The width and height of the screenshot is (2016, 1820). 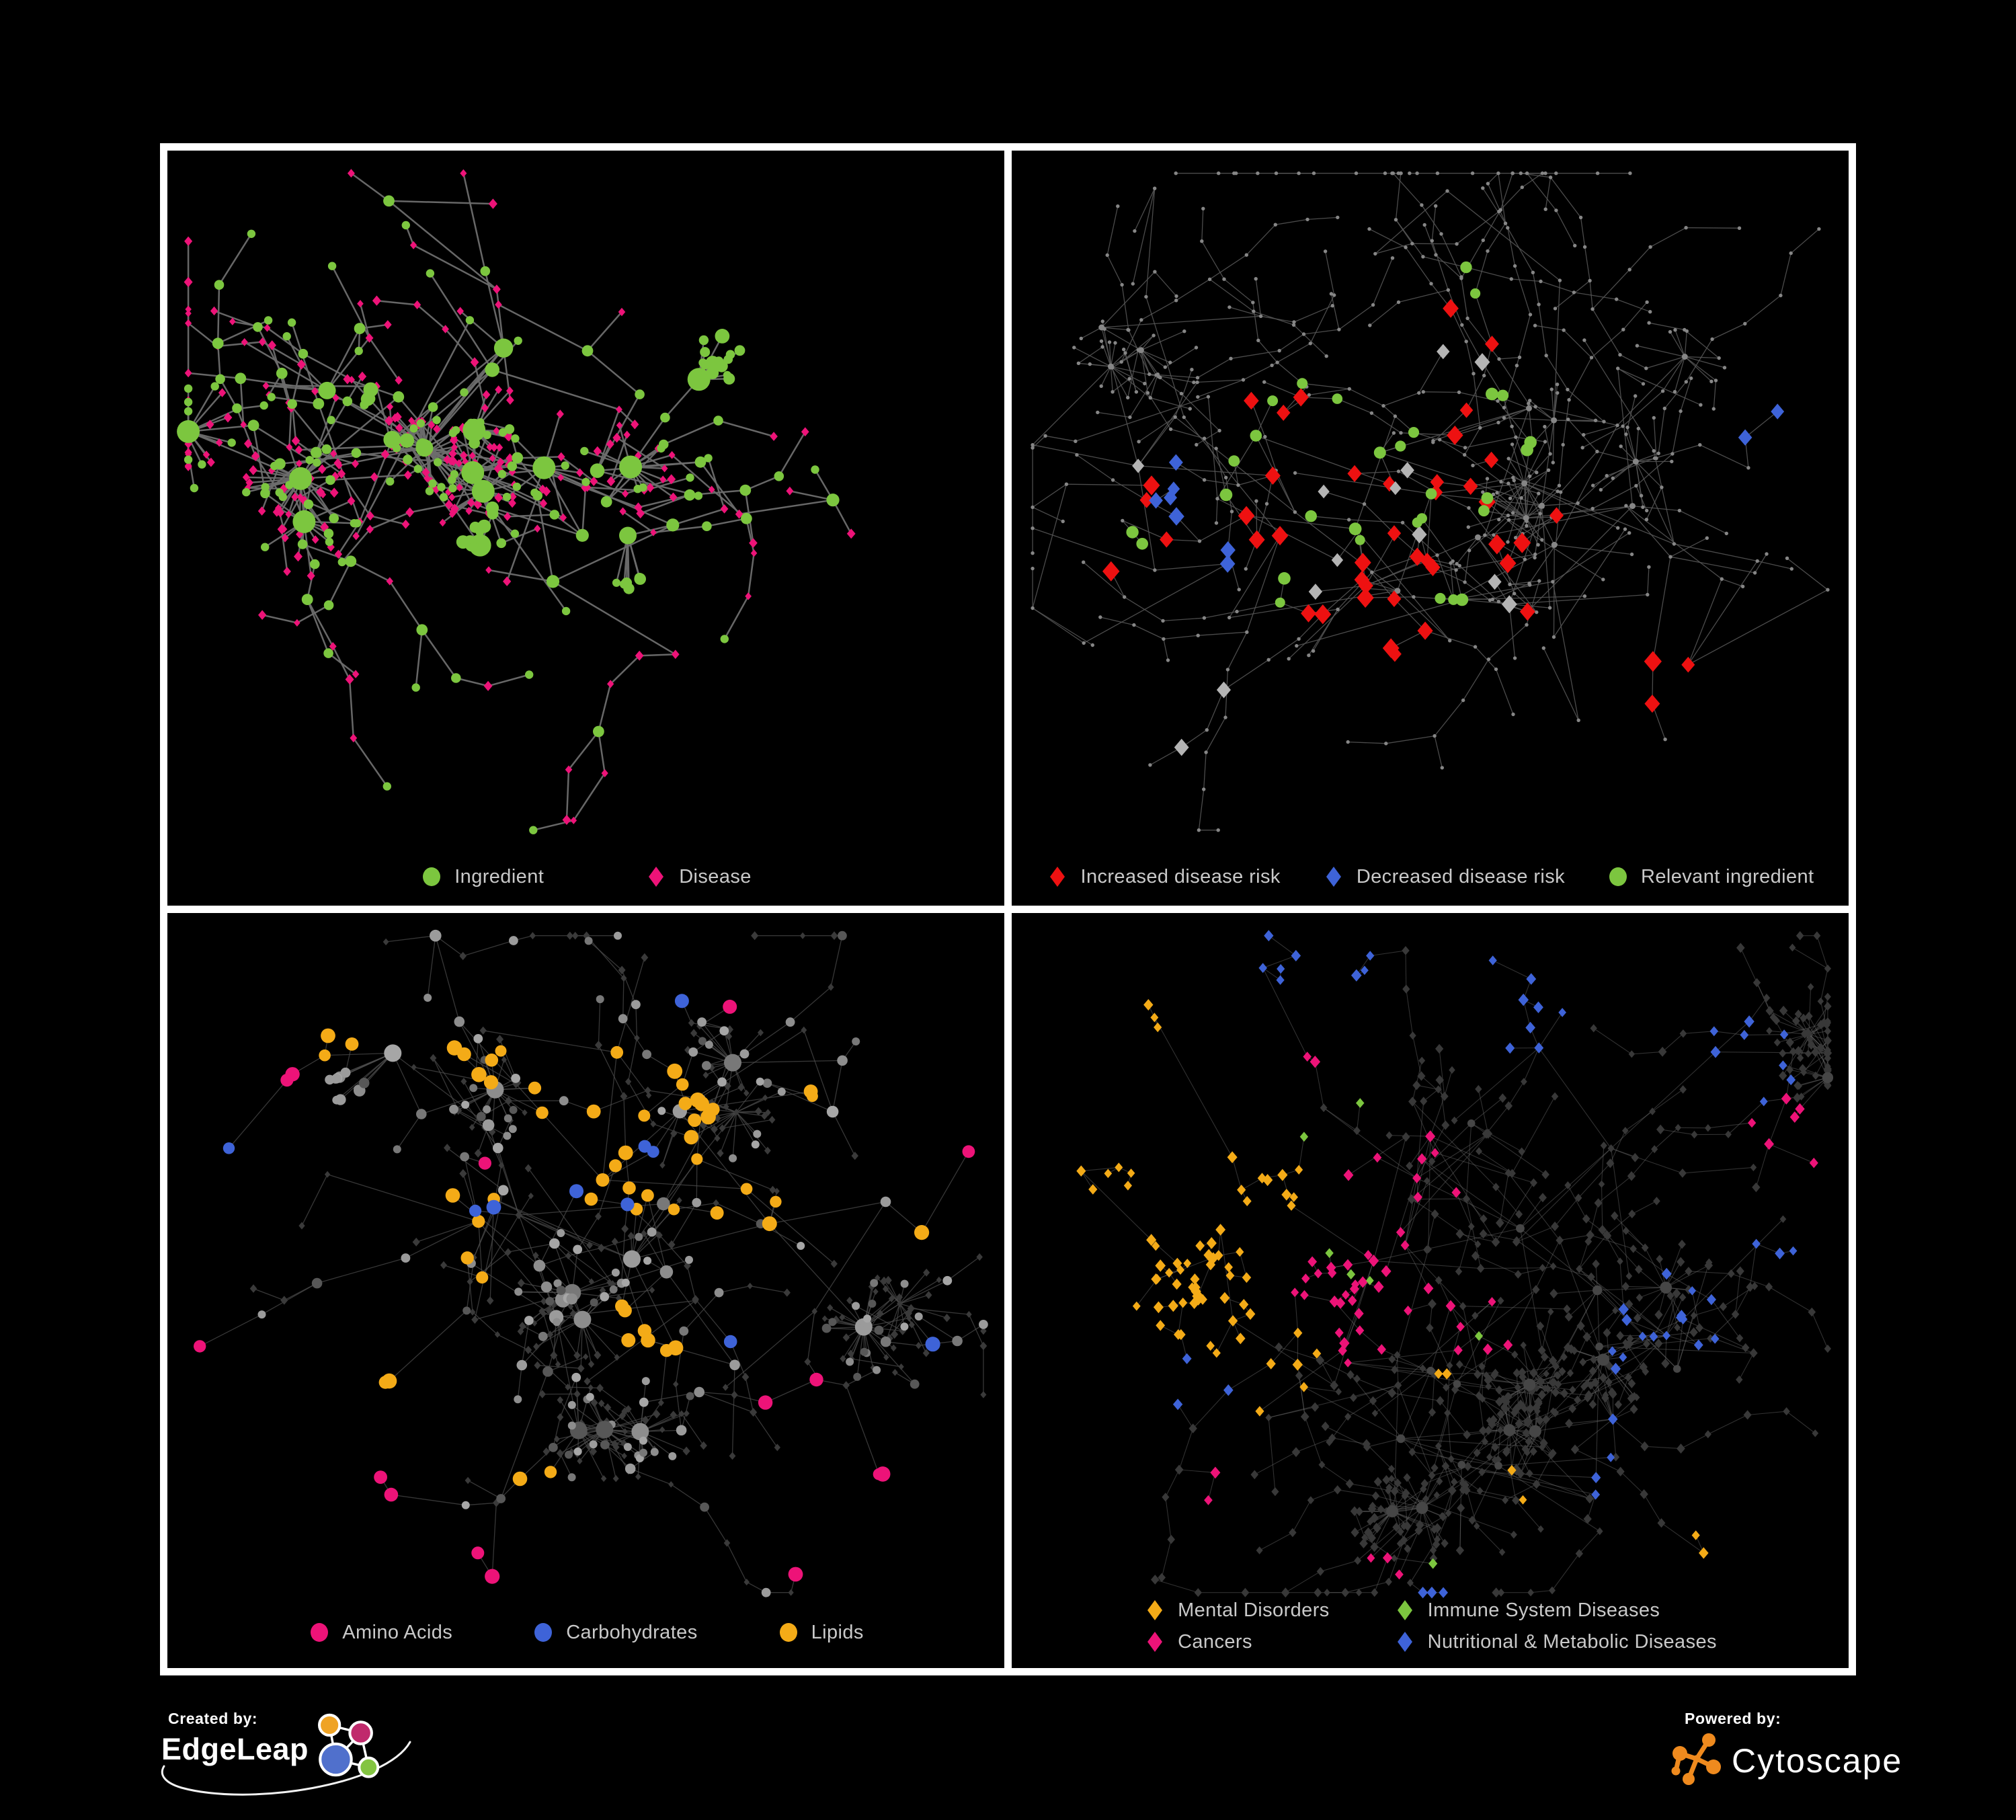 I want to click on legend-item-ingredient: Ingredient, so click(x=482, y=876).